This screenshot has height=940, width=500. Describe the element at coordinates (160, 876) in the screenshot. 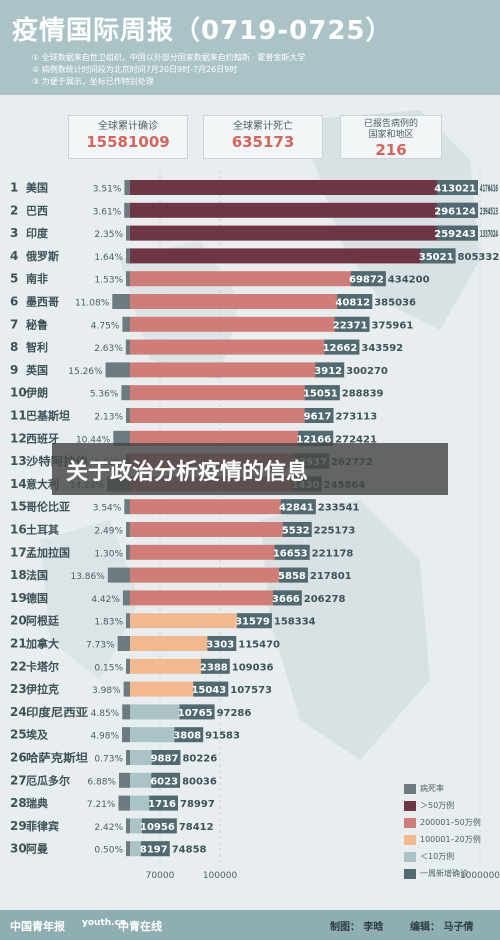

I see `x-tick-label: 70000` at that location.